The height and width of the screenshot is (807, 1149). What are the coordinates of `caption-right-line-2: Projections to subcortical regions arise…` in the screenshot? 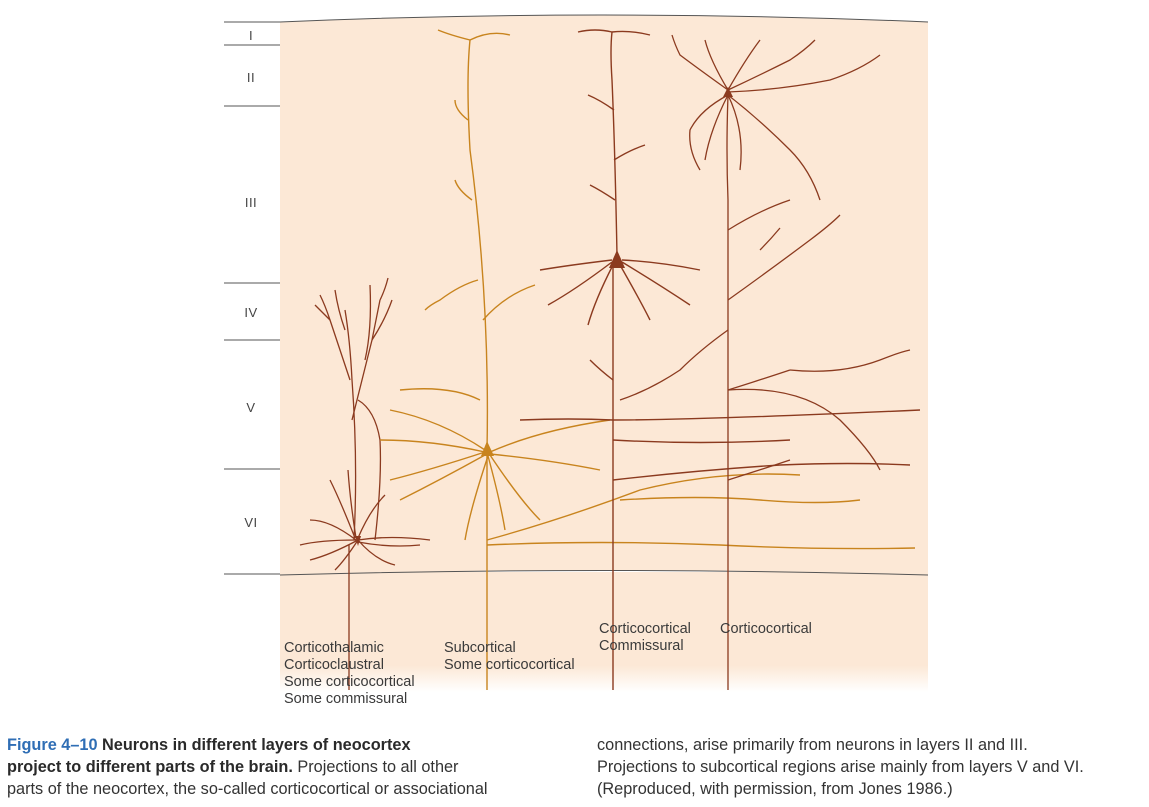 It's located at (840, 767).